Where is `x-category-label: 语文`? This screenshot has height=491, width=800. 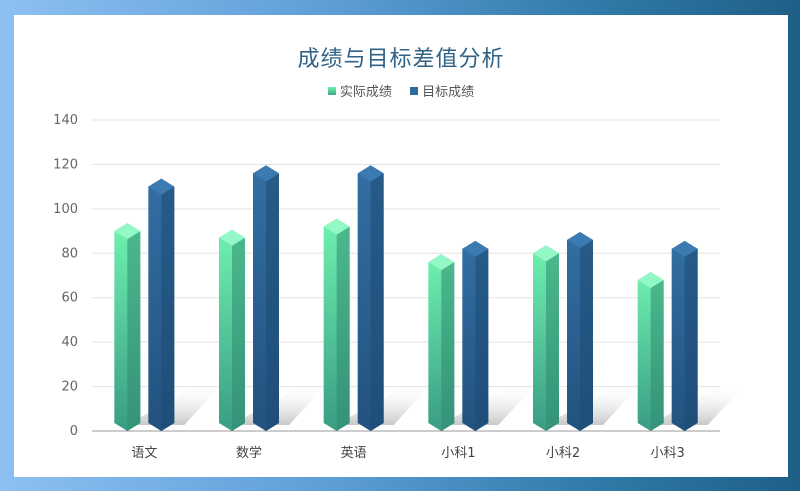
x-category-label: 语文 is located at coordinates (144, 453).